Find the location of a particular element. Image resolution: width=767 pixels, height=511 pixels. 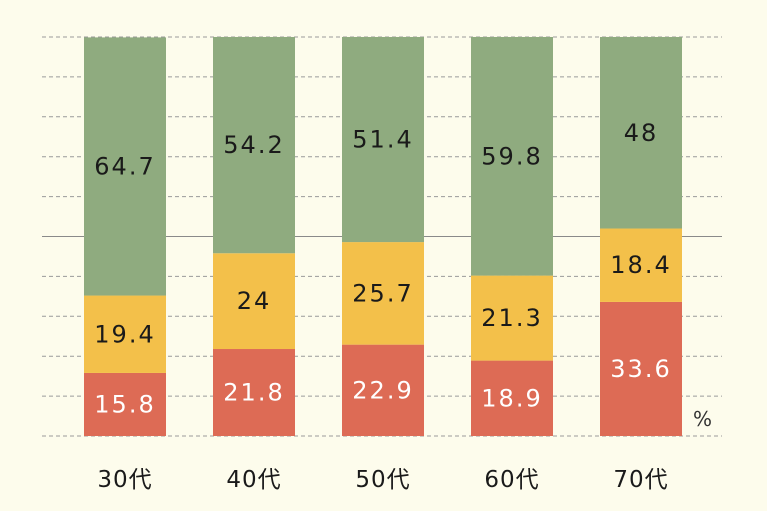

category-label-4: 60代 is located at coordinates (511, 480).